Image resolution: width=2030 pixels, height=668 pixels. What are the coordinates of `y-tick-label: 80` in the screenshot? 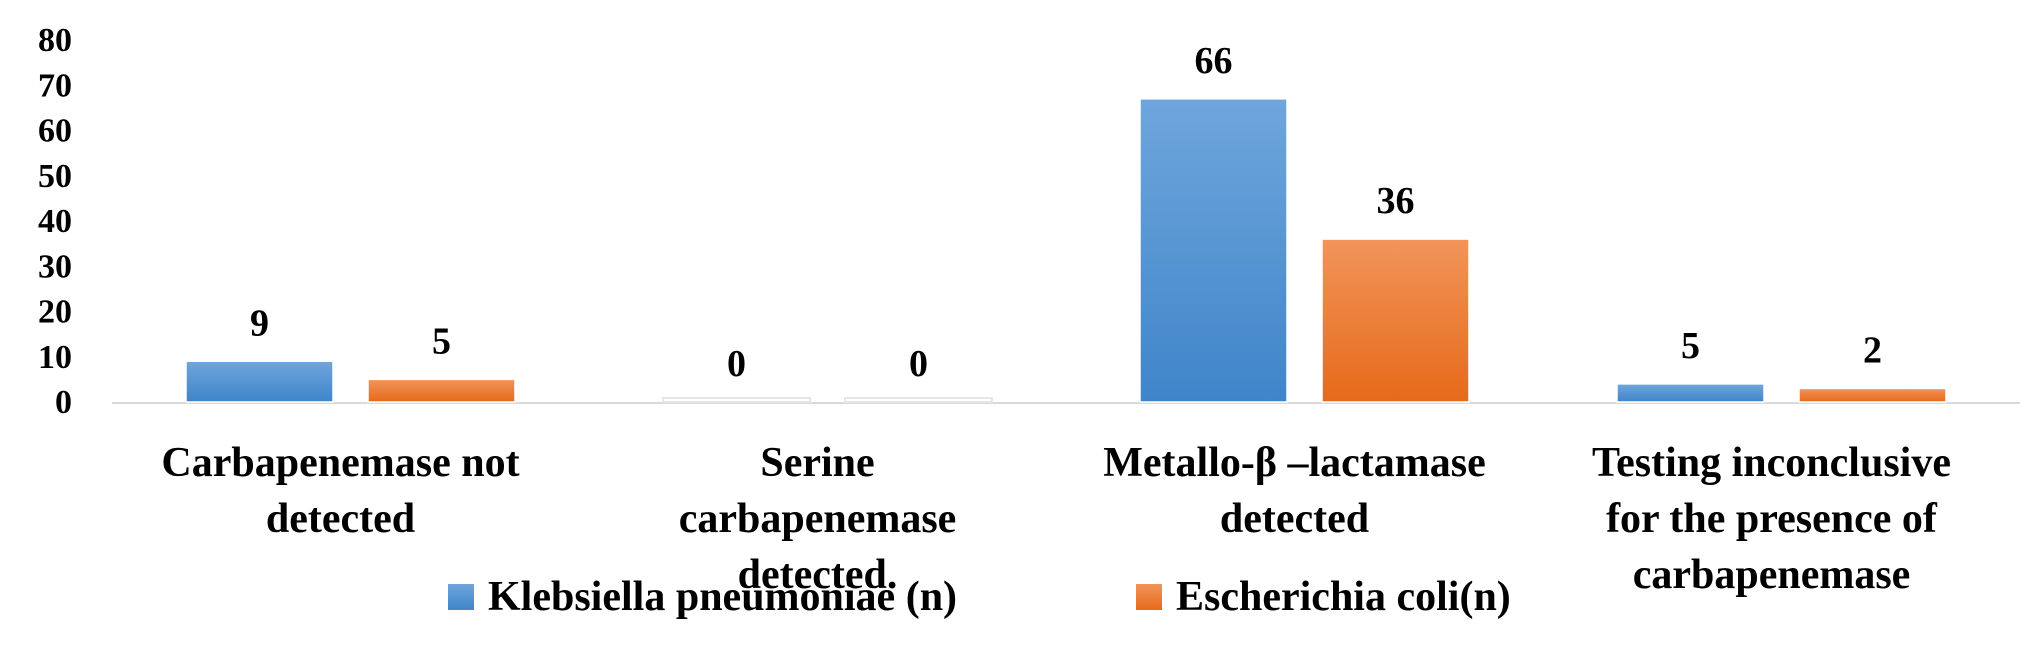 It's located at (55, 40).